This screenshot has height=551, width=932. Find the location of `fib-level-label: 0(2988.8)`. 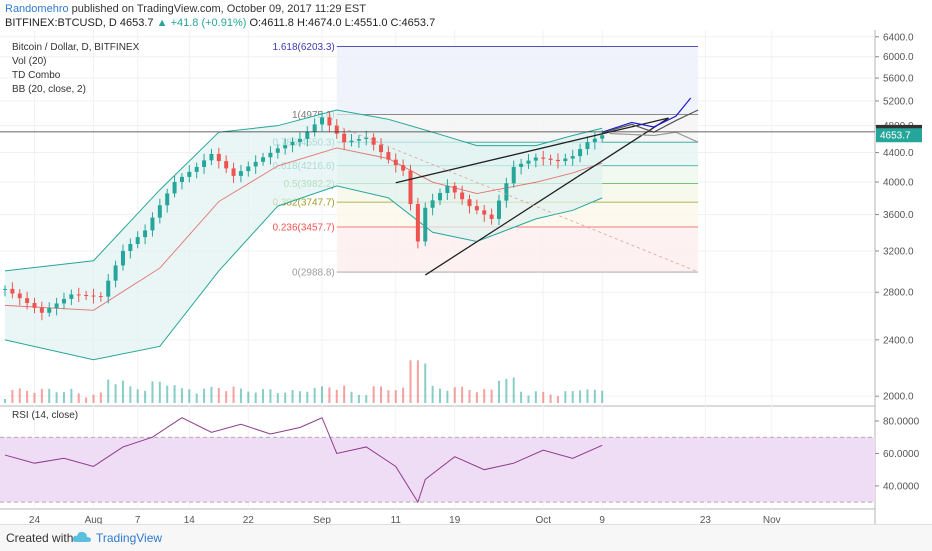

fib-level-label: 0(2988.8) is located at coordinates (313, 273).